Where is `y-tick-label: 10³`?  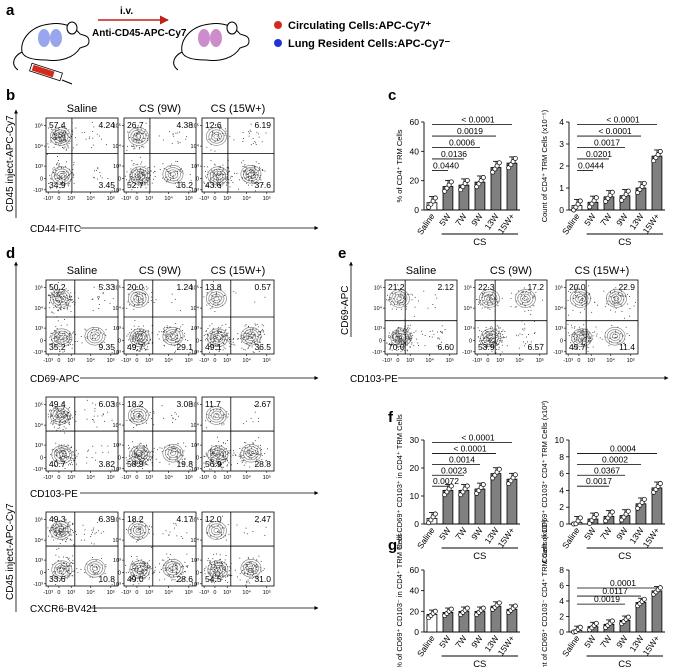 y-tick-label: 10³ is located at coordinates (39, 329).